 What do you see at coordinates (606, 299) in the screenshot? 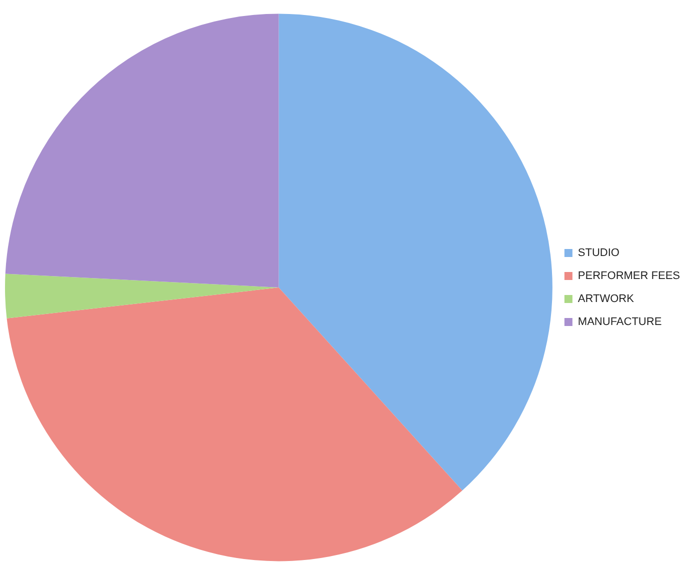
I see `legend-label: ARTWORK` at bounding box center [606, 299].